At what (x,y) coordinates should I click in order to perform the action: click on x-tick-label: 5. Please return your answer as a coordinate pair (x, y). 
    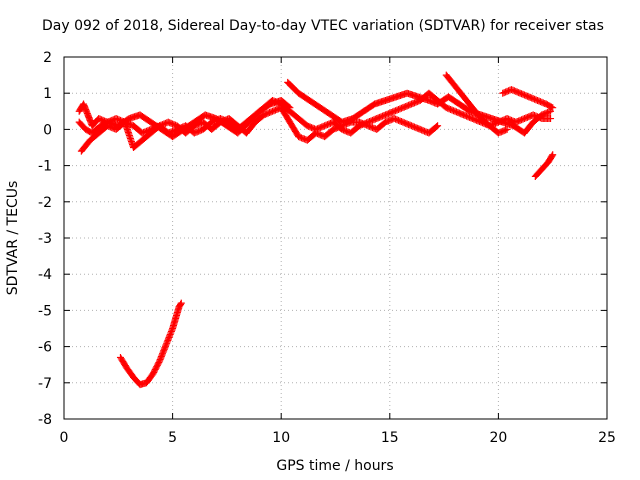
    Looking at the image, I should click on (172, 438).